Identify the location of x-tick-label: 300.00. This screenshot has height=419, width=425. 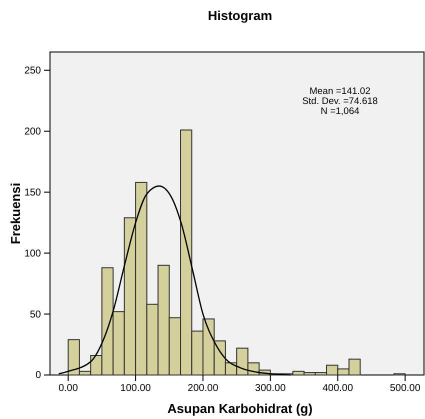
(270, 388).